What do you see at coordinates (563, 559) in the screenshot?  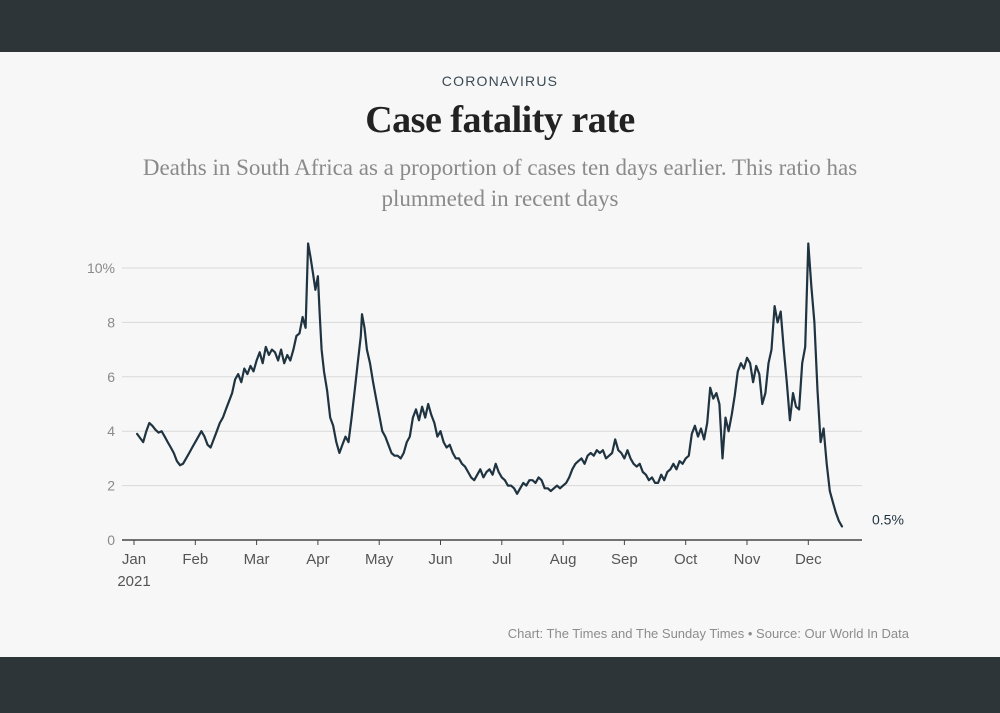 I see `x-tick-label: Aug` at bounding box center [563, 559].